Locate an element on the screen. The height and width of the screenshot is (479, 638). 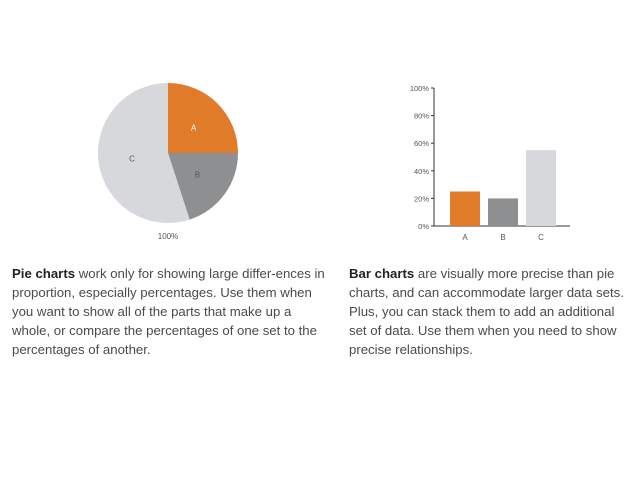
x-tick-label-c: C is located at coordinates (541, 237).